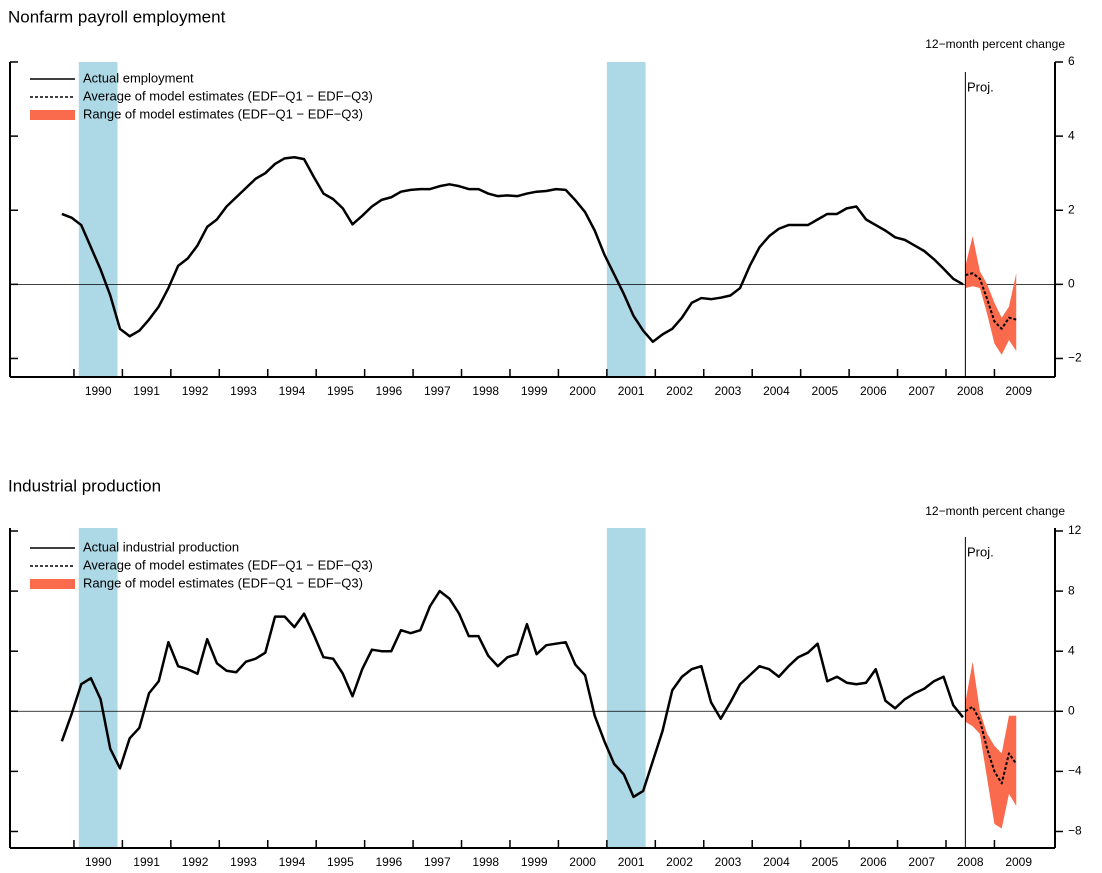 This screenshot has width=1102, height=873. I want to click on y-tick-label: −8, so click(1075, 831).